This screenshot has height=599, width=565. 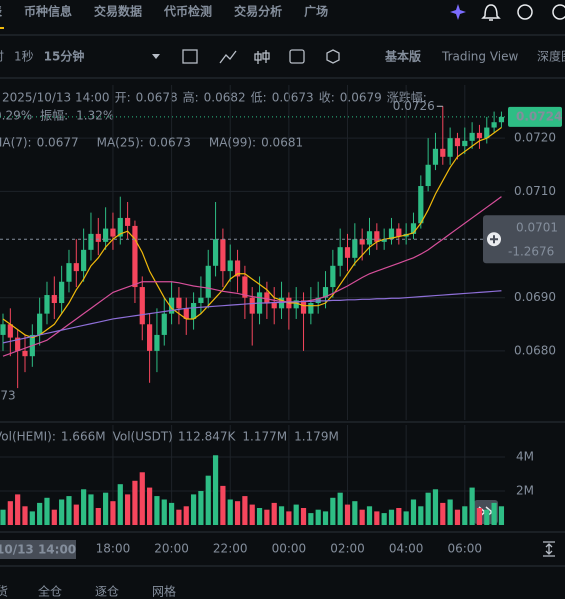 What do you see at coordinates (293, 98) in the screenshot?
I see `info-value: 0.0673` at bounding box center [293, 98].